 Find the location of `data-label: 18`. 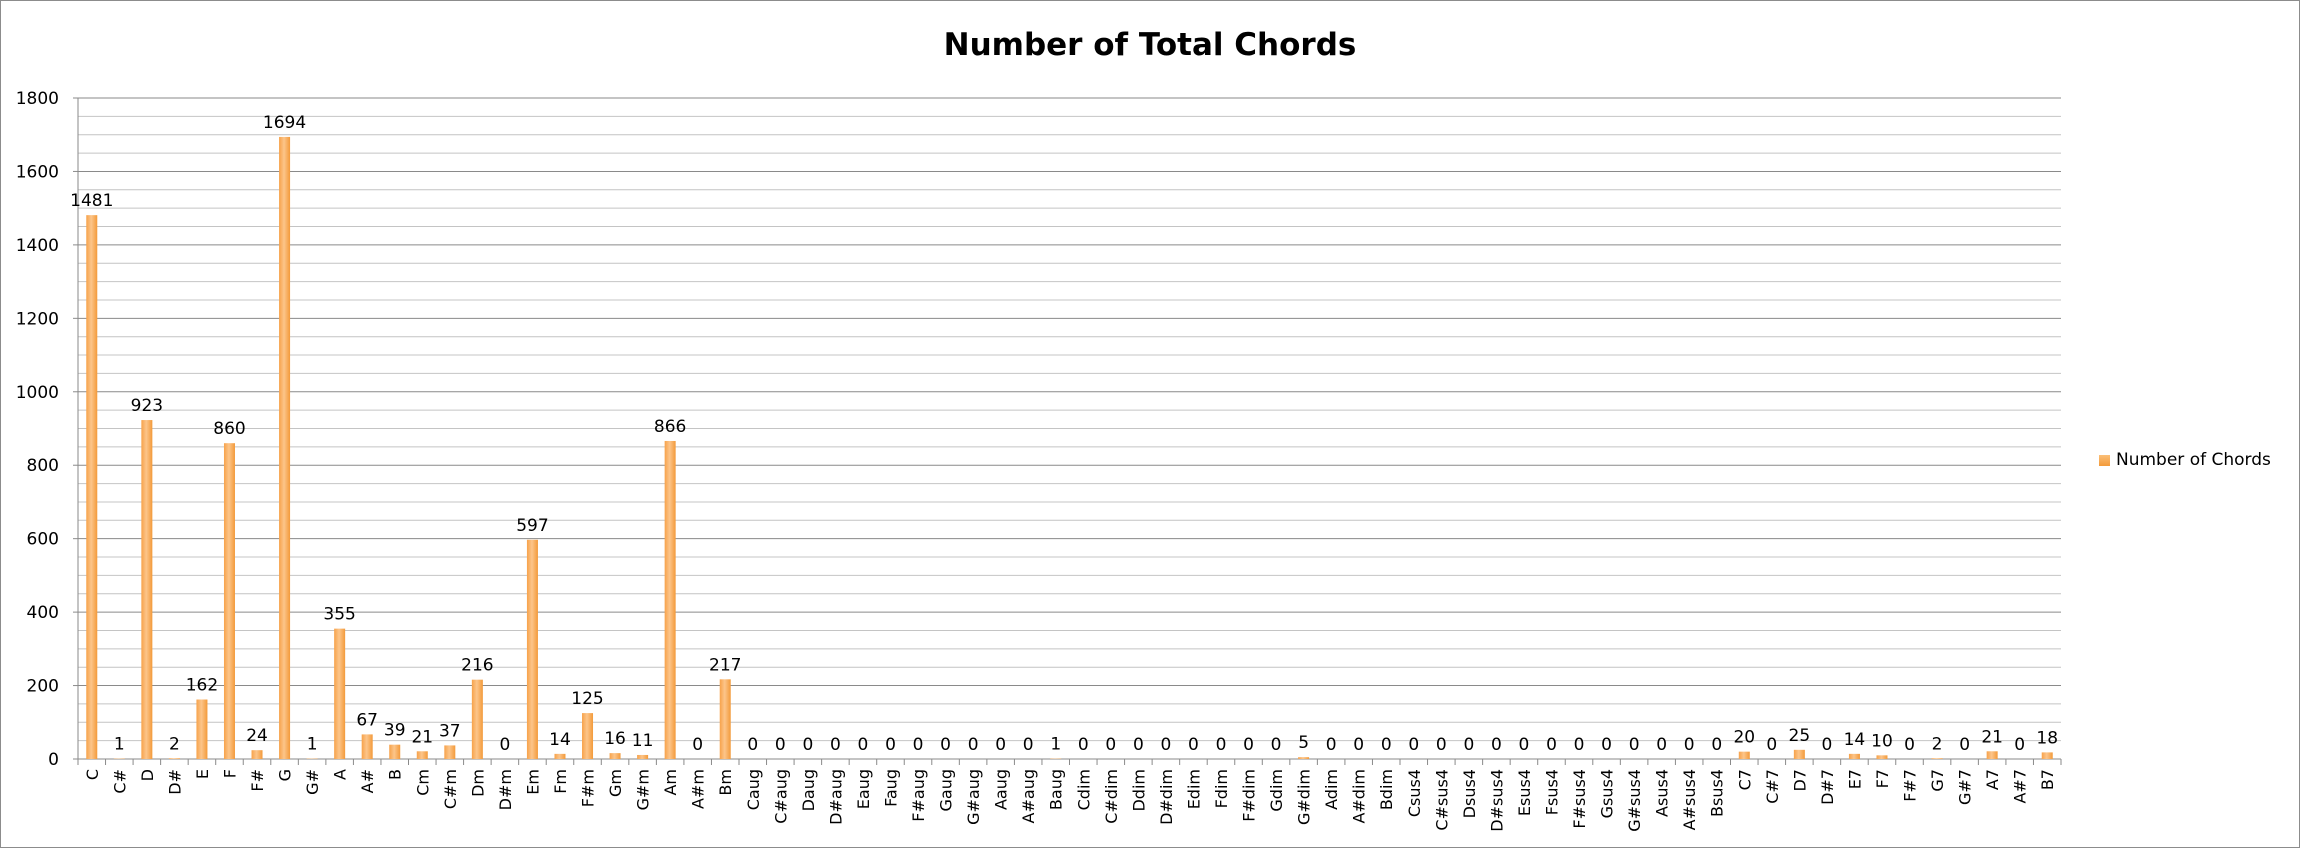

data-label: 18 is located at coordinates (2047, 738).